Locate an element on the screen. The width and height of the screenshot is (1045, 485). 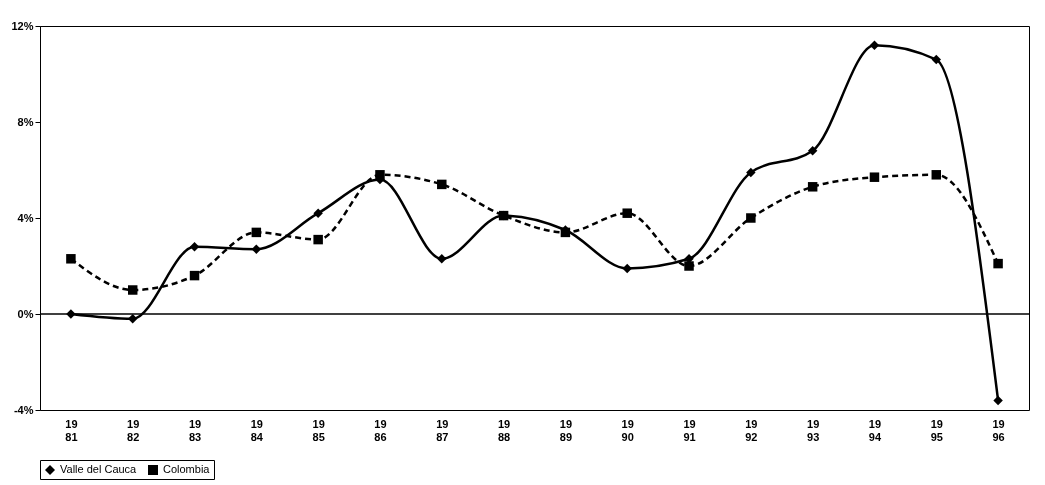
y-tick-label: 4% is located at coordinates (25, 217).